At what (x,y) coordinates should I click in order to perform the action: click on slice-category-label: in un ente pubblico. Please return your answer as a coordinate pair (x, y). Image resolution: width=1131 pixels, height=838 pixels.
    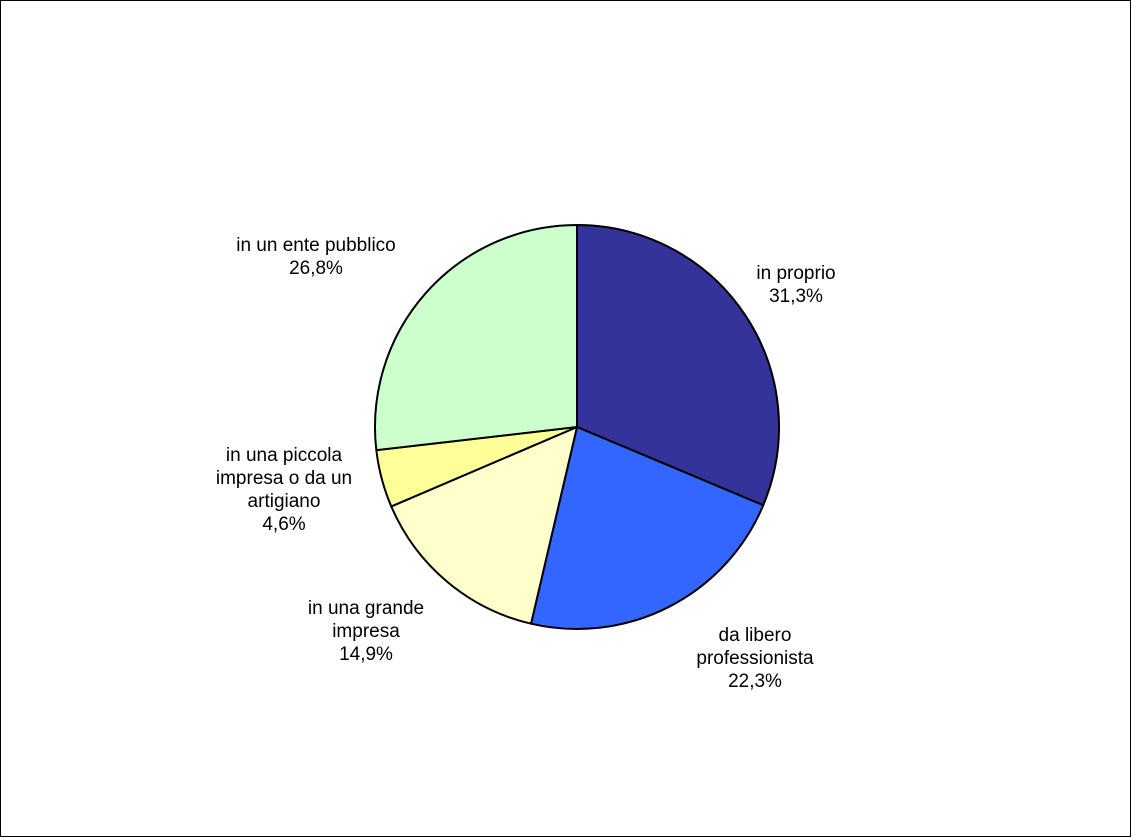
    Looking at the image, I should click on (316, 245).